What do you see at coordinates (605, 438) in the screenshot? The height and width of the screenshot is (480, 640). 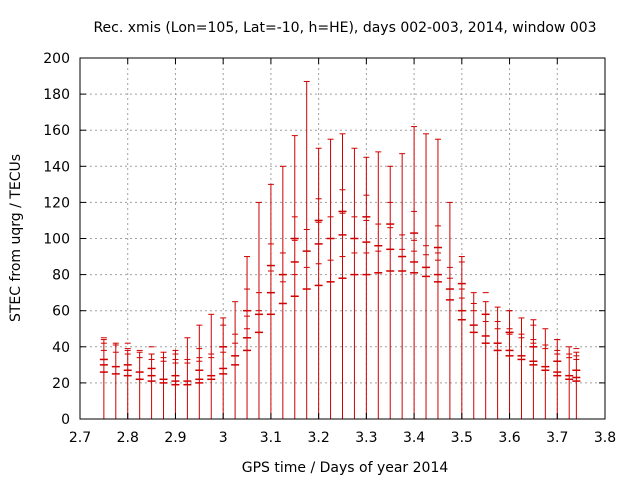 I see `x-tick-label: 3.8` at bounding box center [605, 438].